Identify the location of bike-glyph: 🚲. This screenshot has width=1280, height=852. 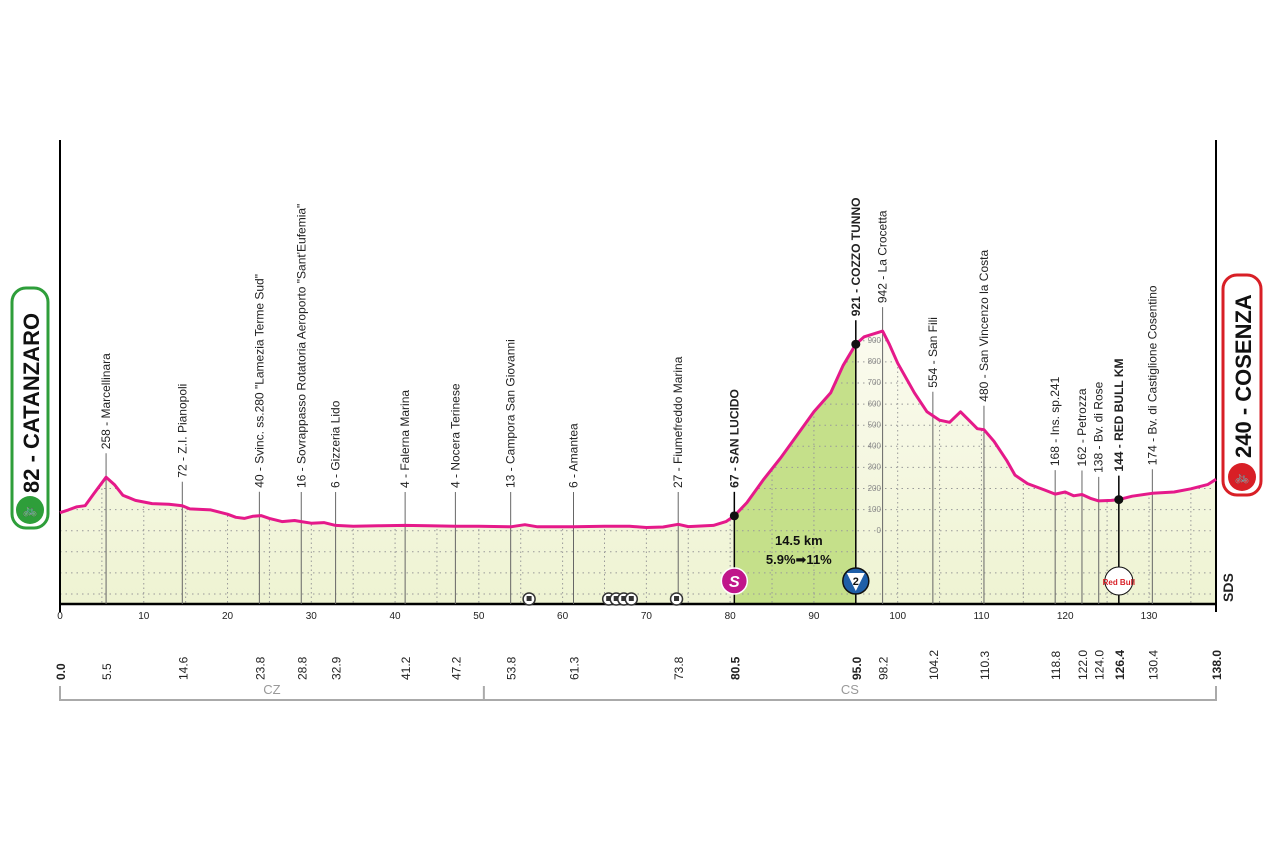
(30, 510).